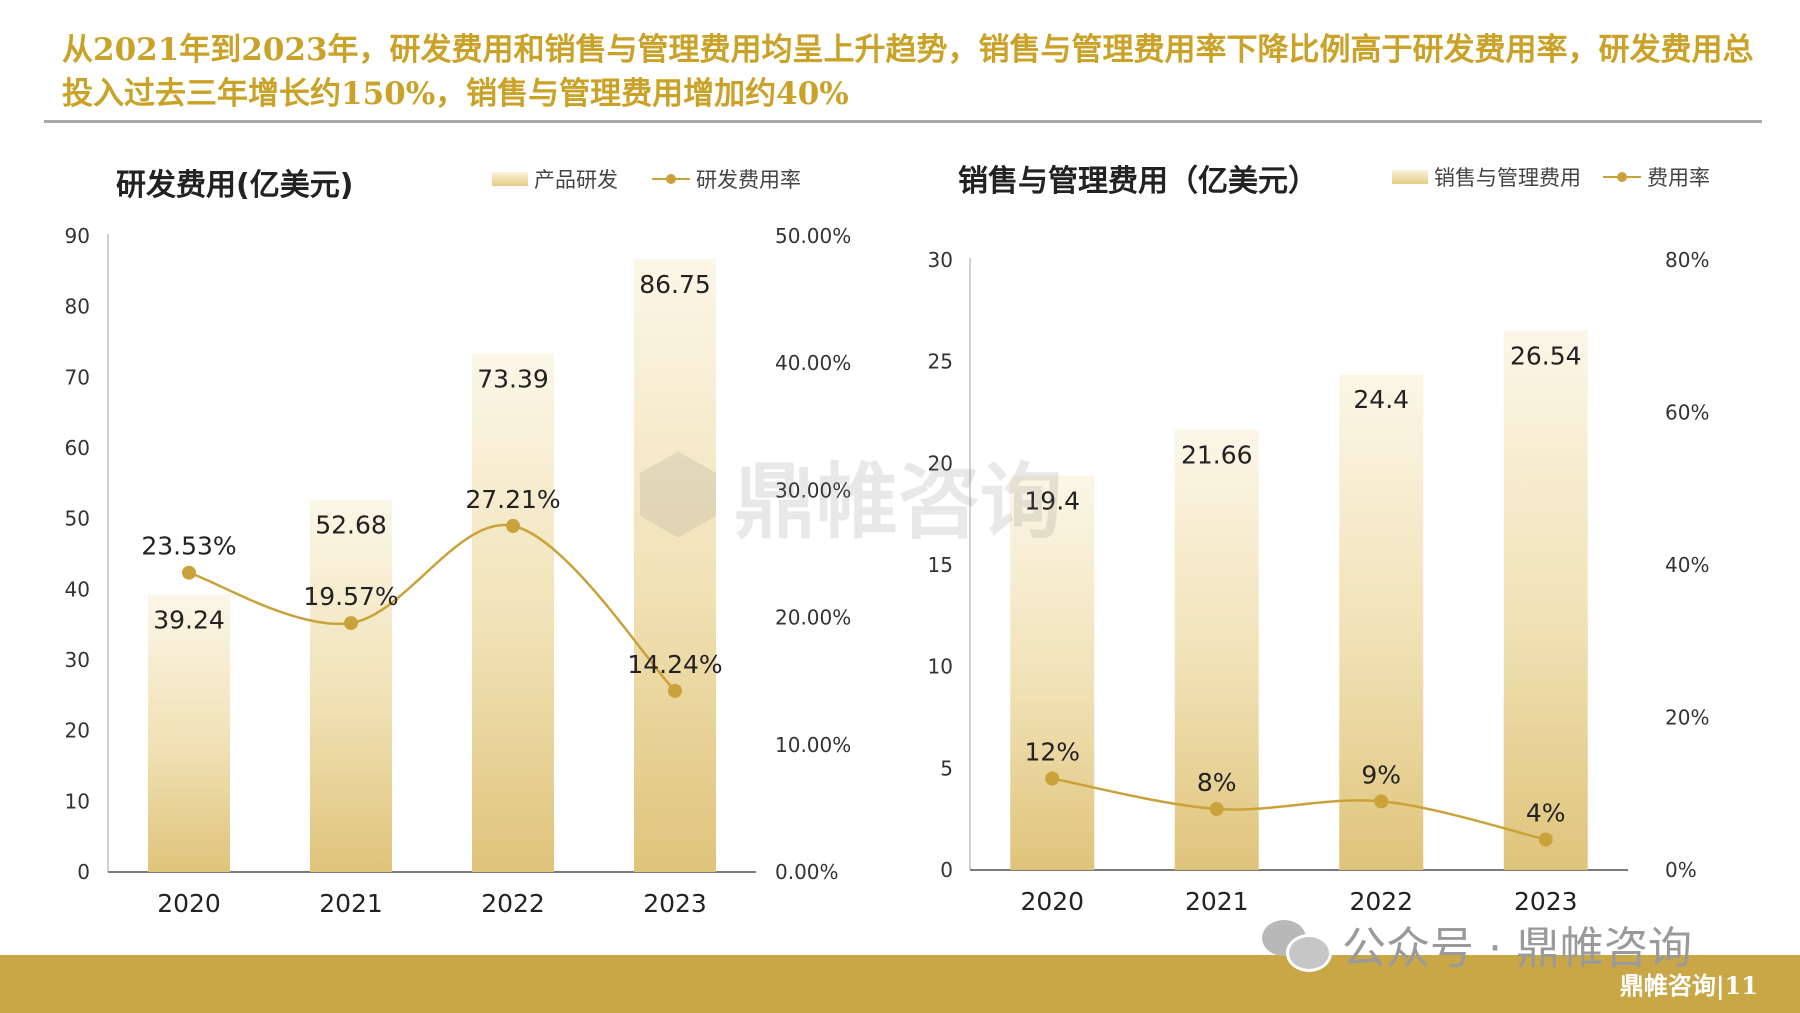  I want to click on y2-tick-label: 0%, so click(1681, 870).